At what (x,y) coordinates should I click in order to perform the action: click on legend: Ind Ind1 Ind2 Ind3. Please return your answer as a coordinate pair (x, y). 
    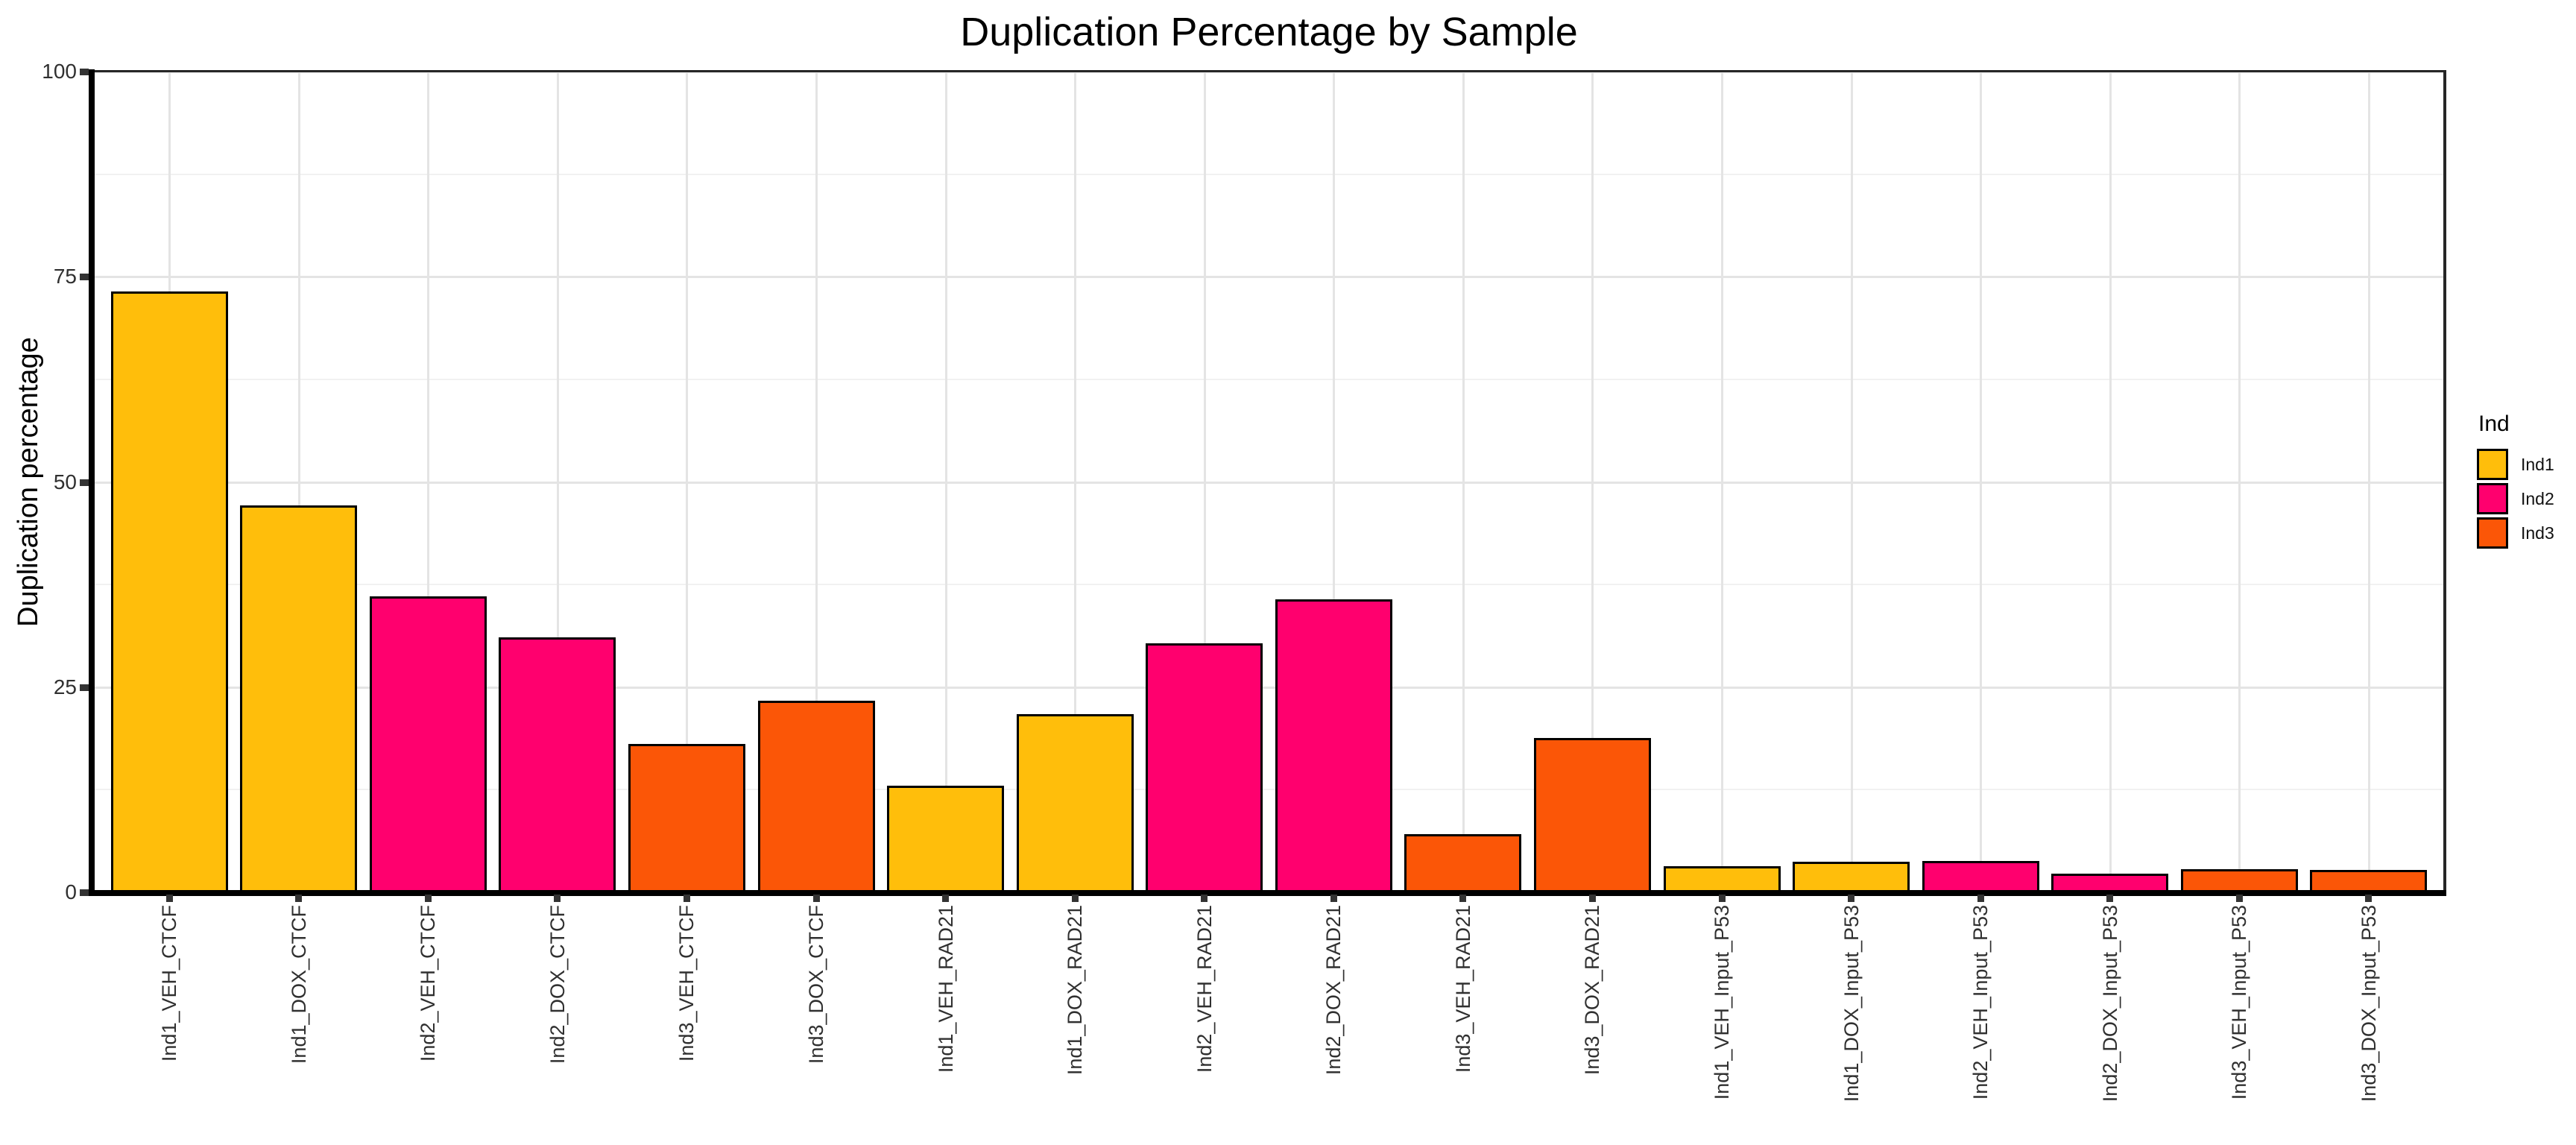
    Looking at the image, I should click on (2516, 481).